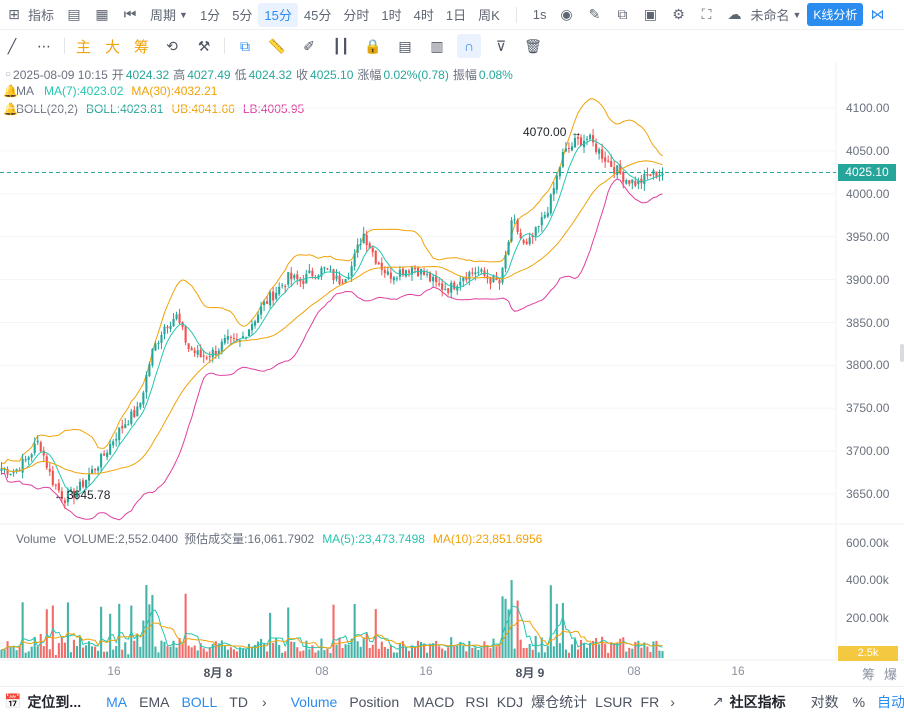 Image resolution: width=904 pixels, height=716 pixels. What do you see at coordinates (405, 45) in the screenshot?
I see `text-box-icon: ▤` at bounding box center [405, 45].